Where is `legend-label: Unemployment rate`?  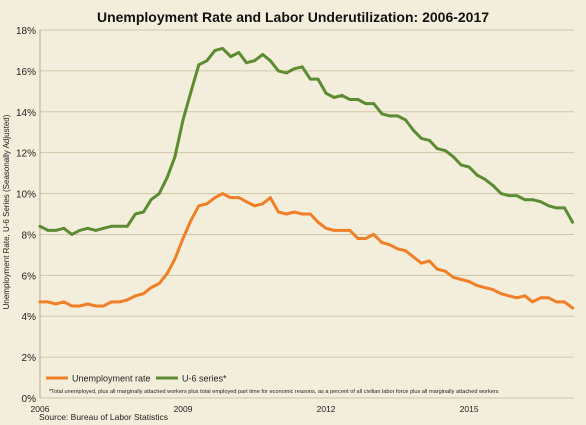
legend-label: Unemployment rate is located at coordinates (111, 379).